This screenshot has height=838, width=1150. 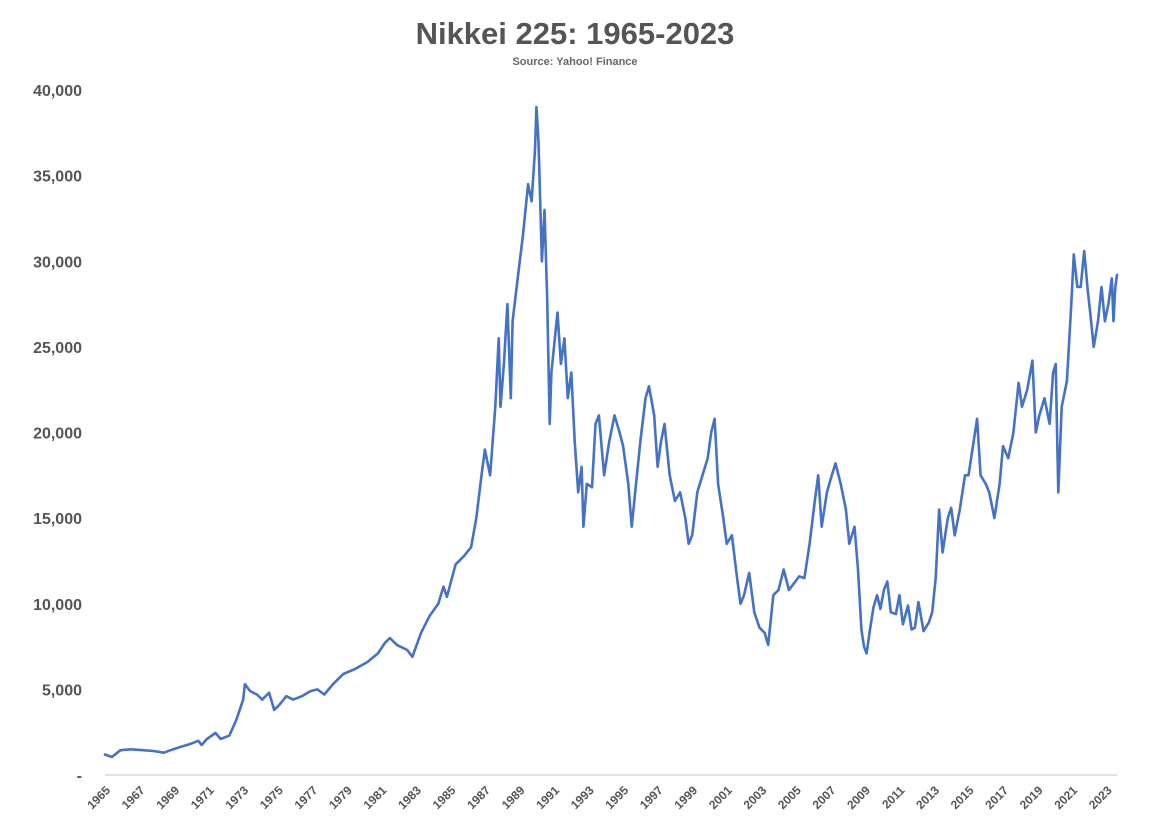 I want to click on x-tick-label: 1983, so click(x=409, y=797).